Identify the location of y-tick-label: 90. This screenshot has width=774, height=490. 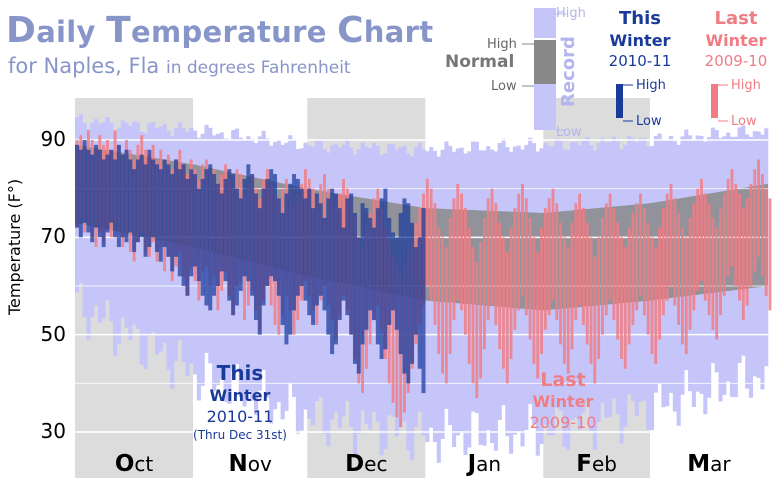
(53, 139).